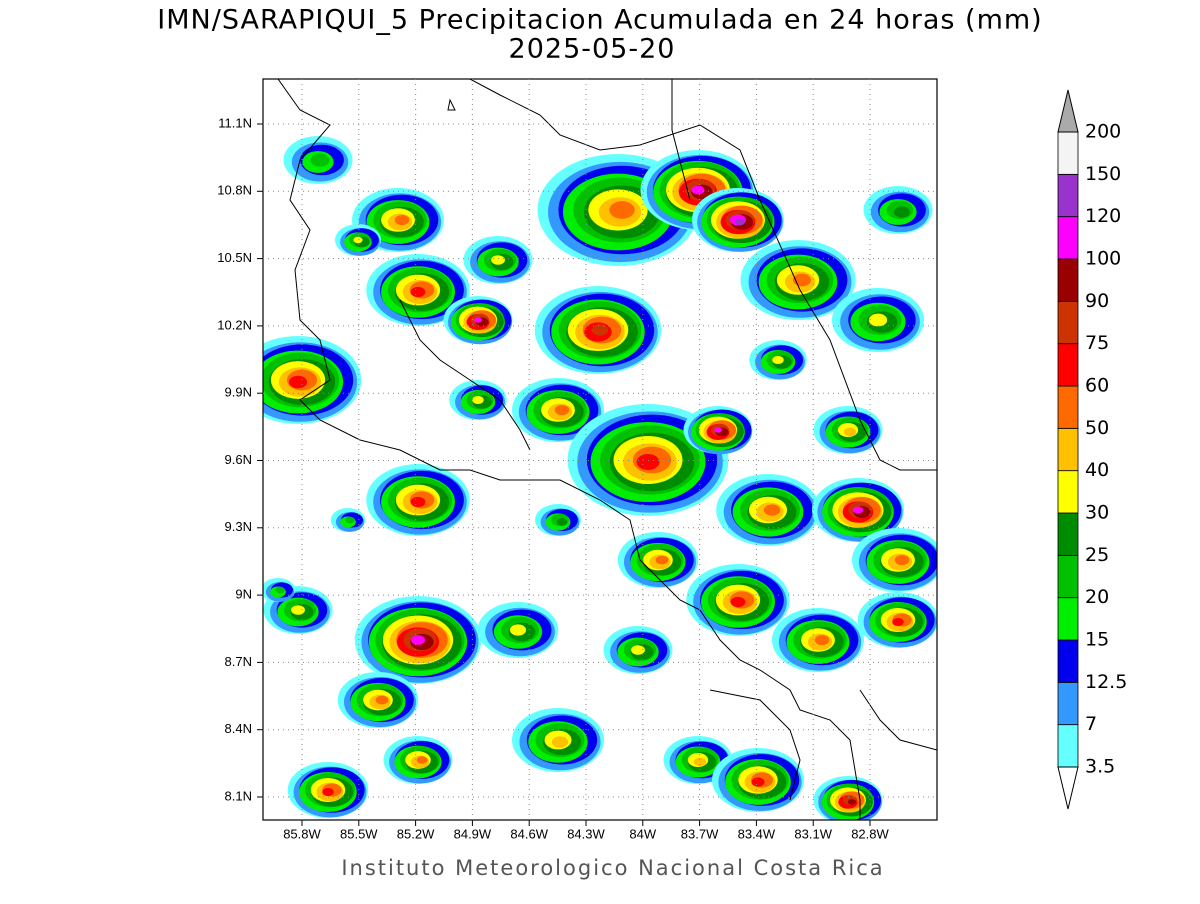  What do you see at coordinates (1097, 513) in the screenshot?
I see `colorbar-label: 30` at bounding box center [1097, 513].